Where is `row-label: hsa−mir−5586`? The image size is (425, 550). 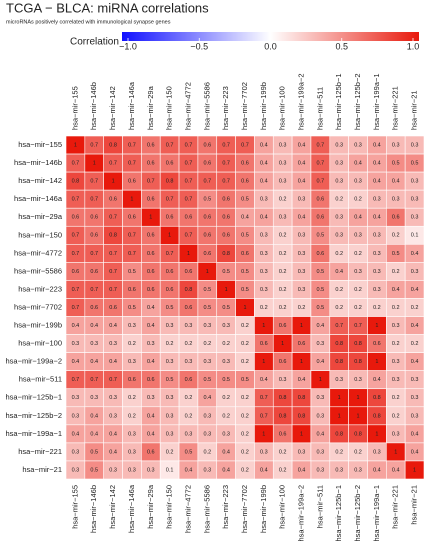 row-label: hsa−mir−5586 is located at coordinates (38, 270).